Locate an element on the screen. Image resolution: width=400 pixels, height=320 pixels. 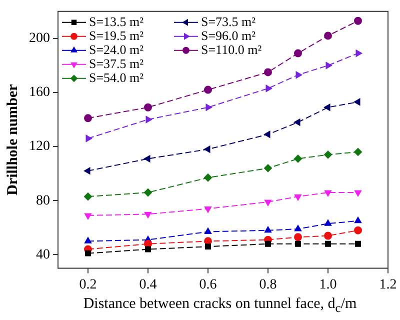
y-tick-label: 160 is located at coordinates (39, 92).